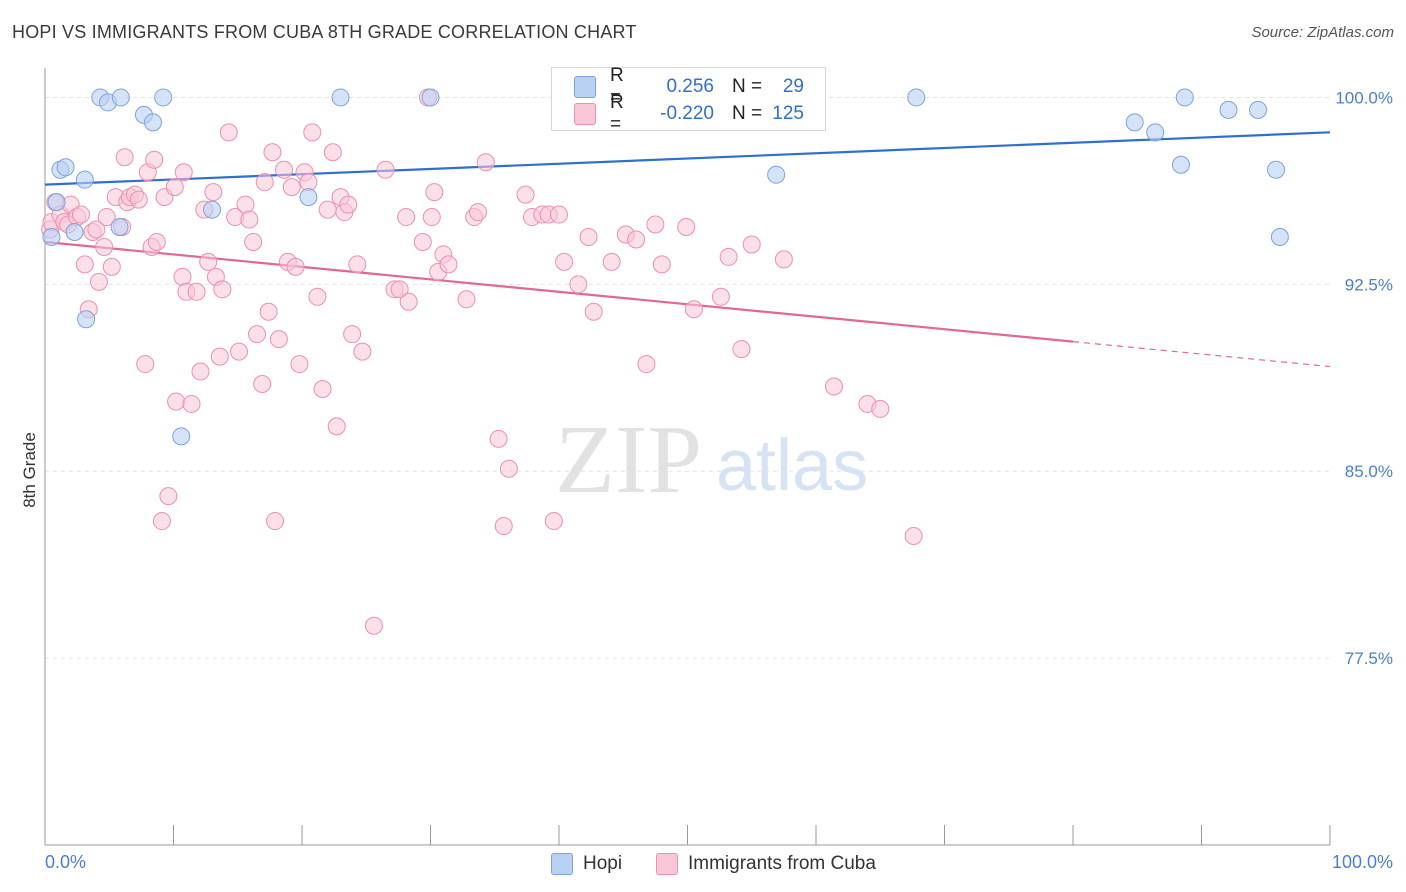  Describe the element at coordinates (1362, 862) in the screenshot. I see `x-tick-label-max: 100.0%` at that location.